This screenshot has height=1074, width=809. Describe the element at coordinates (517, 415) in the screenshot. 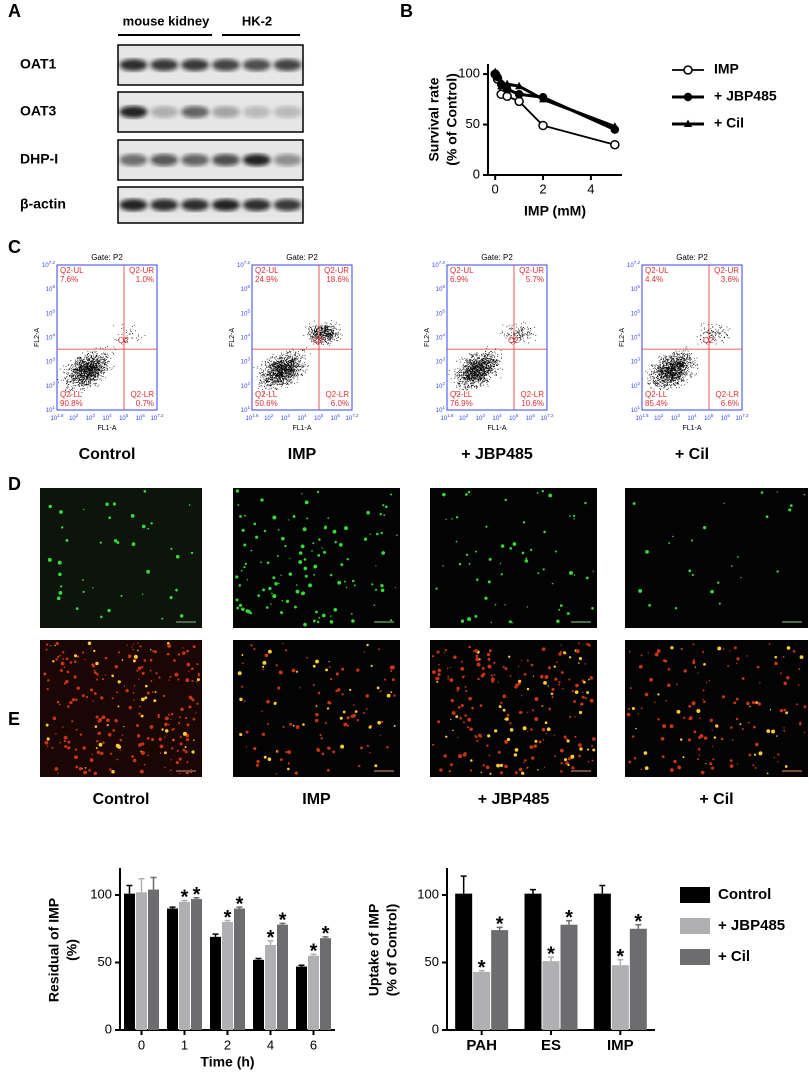

I see `tick-exp: 5` at that location.